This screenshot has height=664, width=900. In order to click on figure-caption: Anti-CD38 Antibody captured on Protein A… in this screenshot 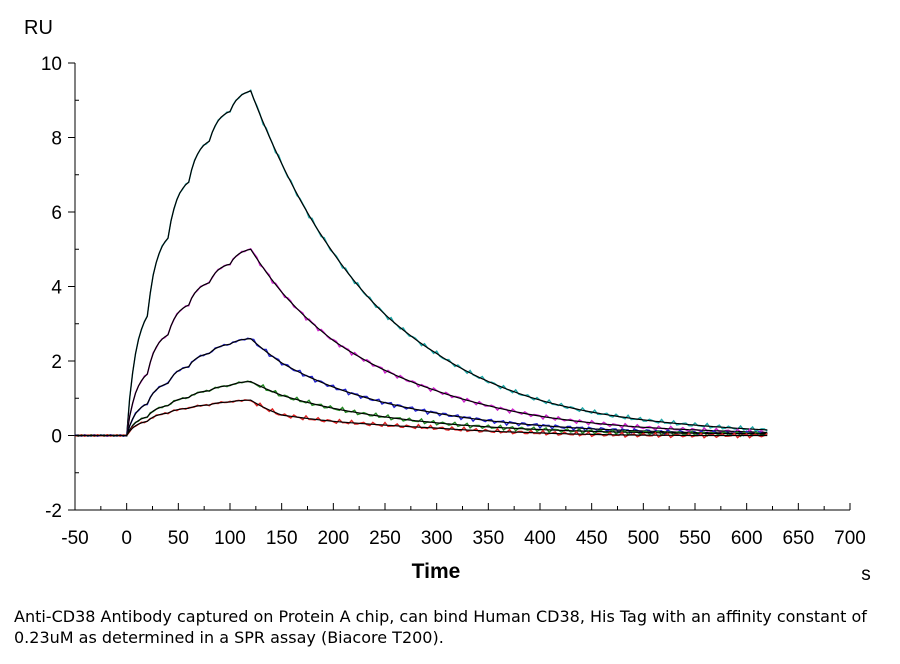, I will do `click(440, 627)`.